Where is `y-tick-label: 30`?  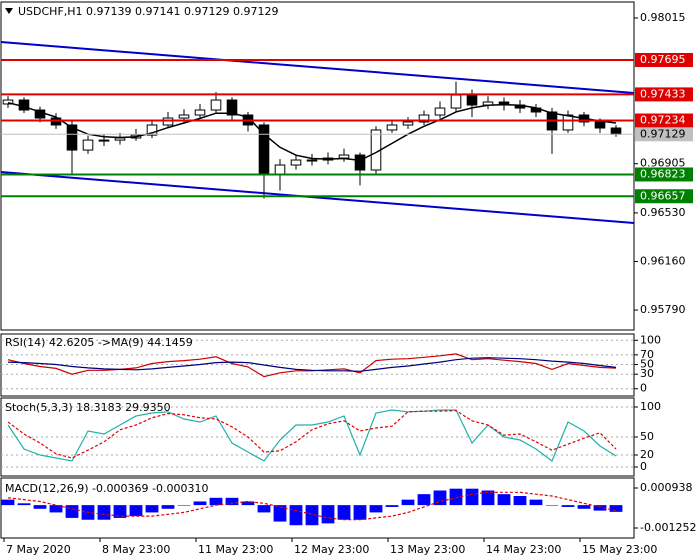
y-tick-label: 30 is located at coordinates (647, 373).